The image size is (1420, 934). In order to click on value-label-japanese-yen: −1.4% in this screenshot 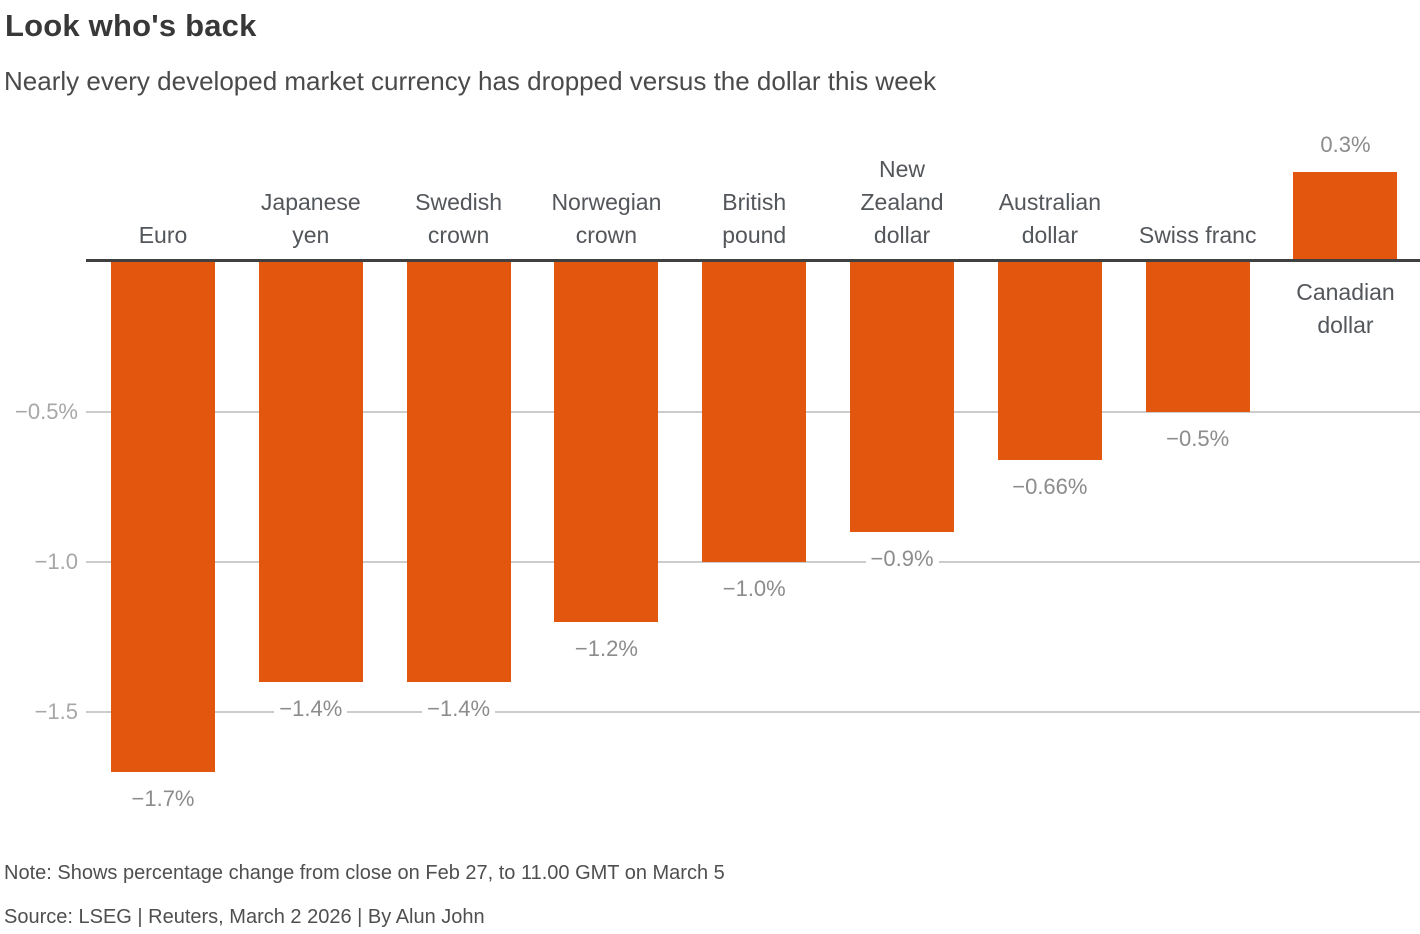, I will do `click(311, 709)`.